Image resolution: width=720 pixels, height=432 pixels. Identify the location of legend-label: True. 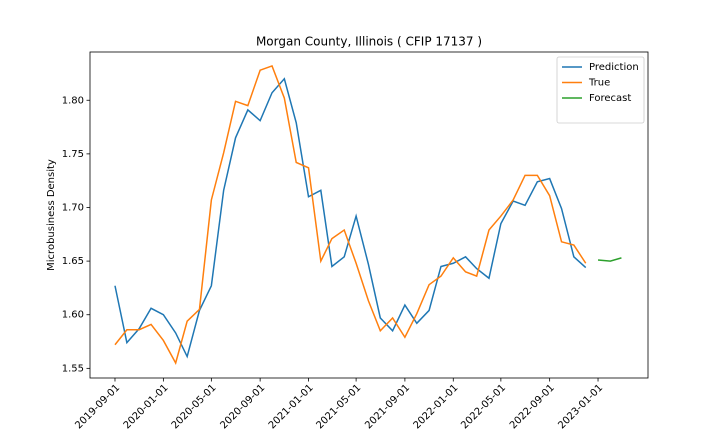
(599, 83).